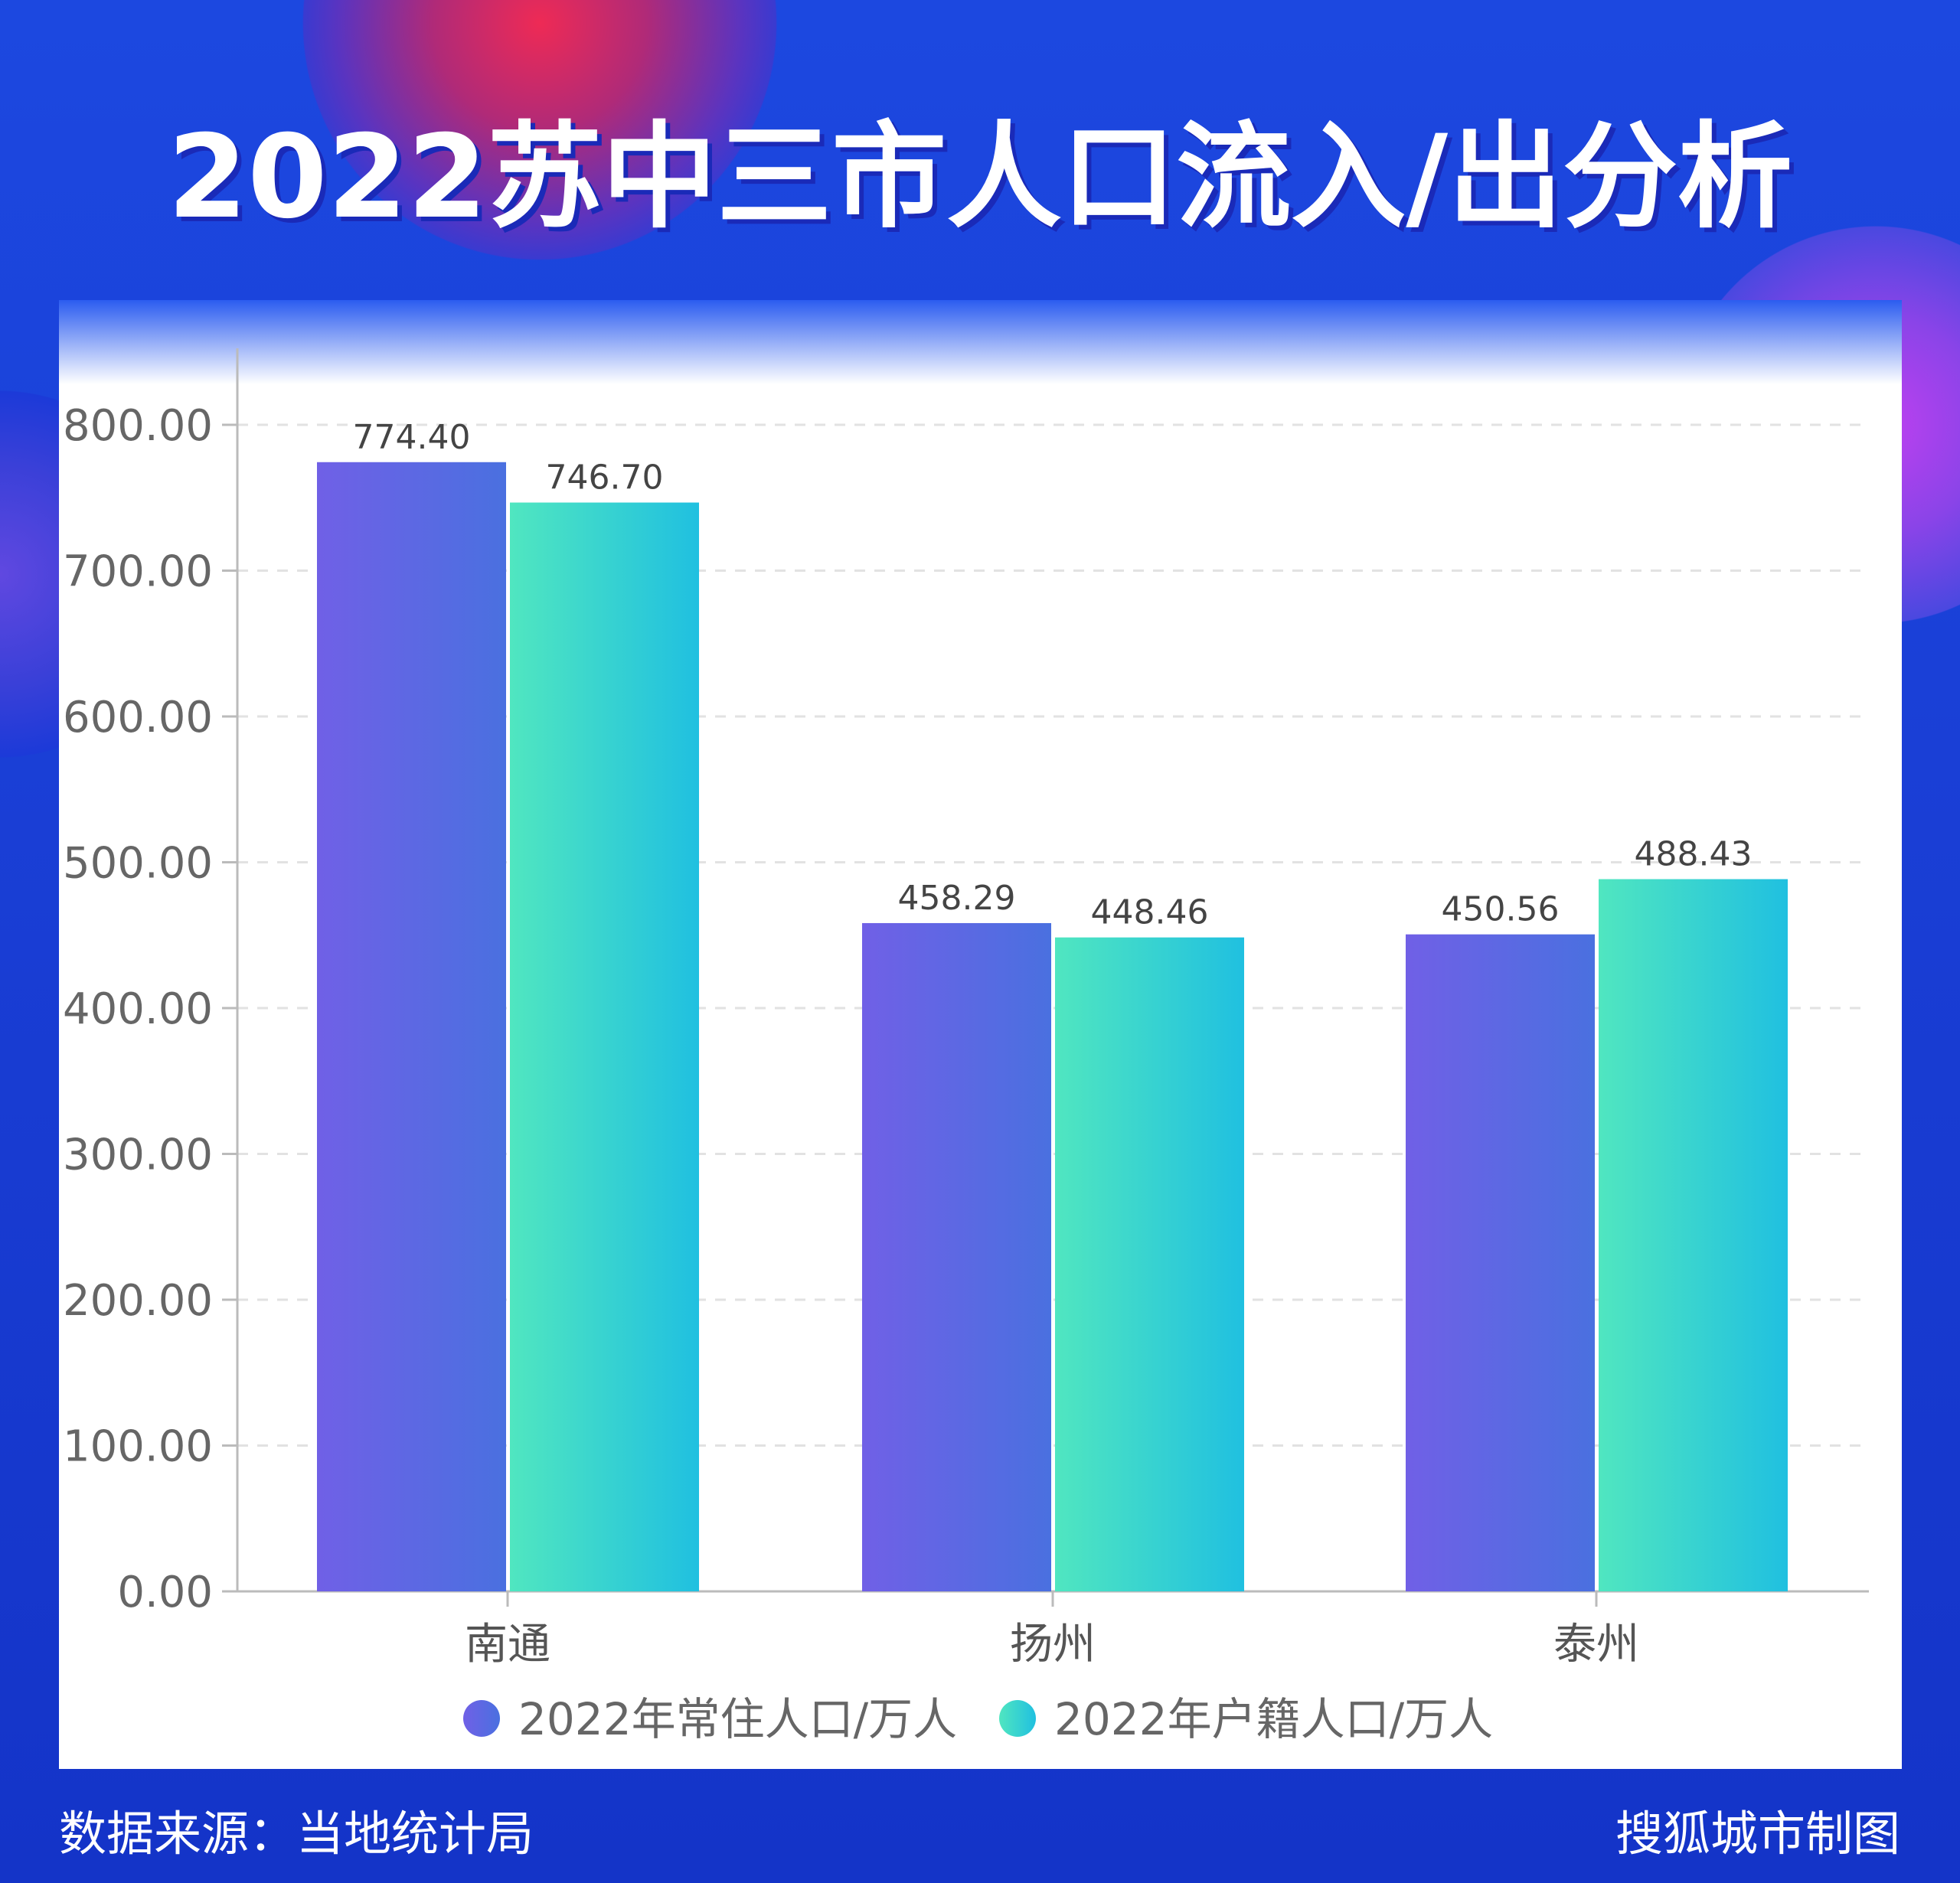 The width and height of the screenshot is (1960, 1883). What do you see at coordinates (1694, 855) in the screenshot?
I see `data-label: 488.43` at bounding box center [1694, 855].